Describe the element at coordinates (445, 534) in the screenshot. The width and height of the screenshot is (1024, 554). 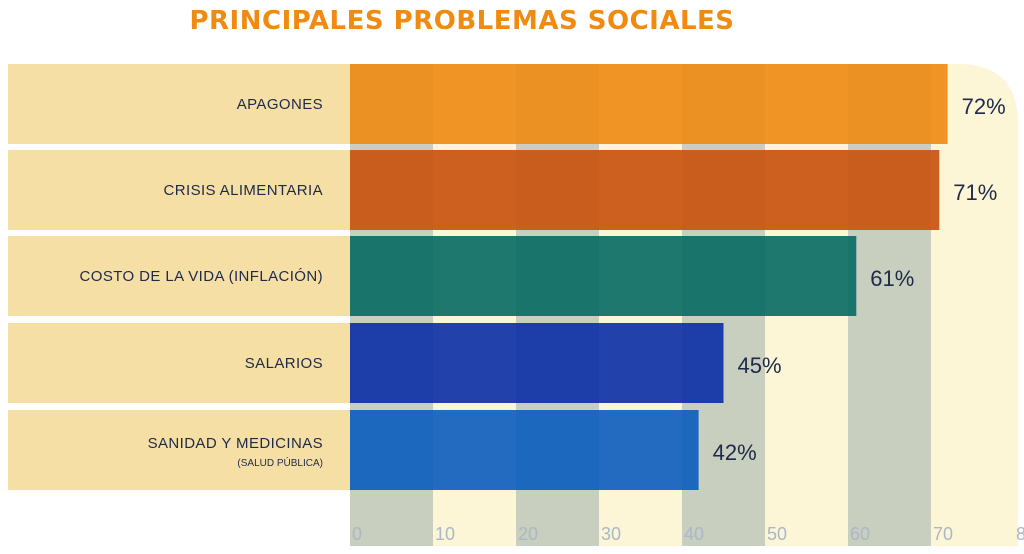
I see `x-tick-label: 10` at that location.